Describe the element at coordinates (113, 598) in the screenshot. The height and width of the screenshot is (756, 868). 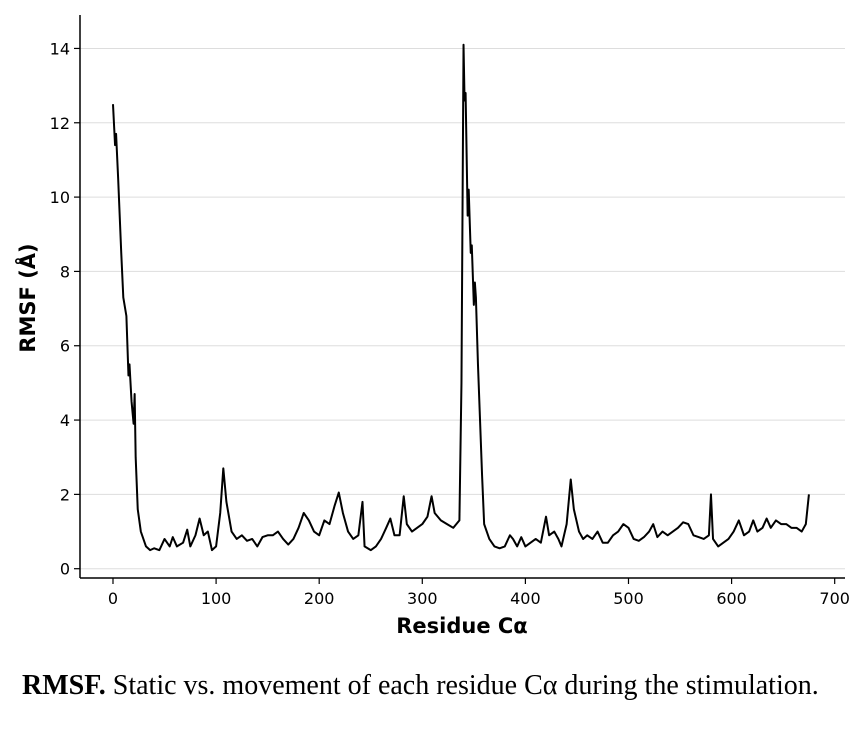
I see `x-tick-label: 0` at that location.